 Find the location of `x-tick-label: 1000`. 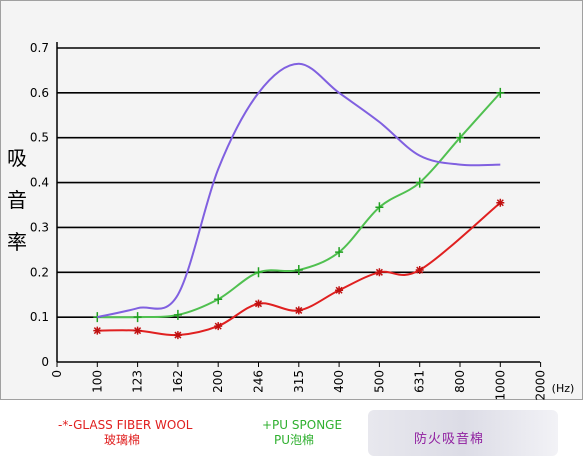

x-tick-label: 1000 is located at coordinates (500, 385).